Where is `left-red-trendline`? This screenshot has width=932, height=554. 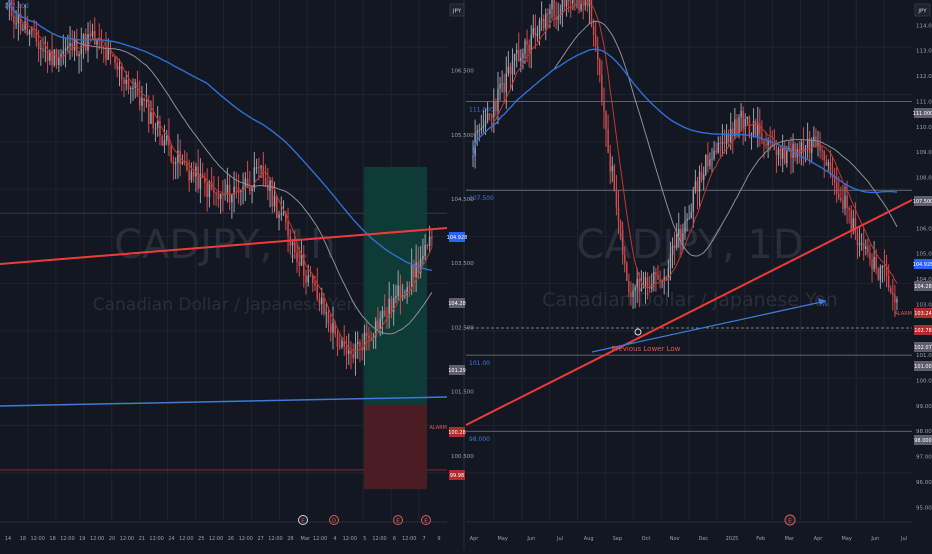
left-red-trendline is located at coordinates (224, 246).